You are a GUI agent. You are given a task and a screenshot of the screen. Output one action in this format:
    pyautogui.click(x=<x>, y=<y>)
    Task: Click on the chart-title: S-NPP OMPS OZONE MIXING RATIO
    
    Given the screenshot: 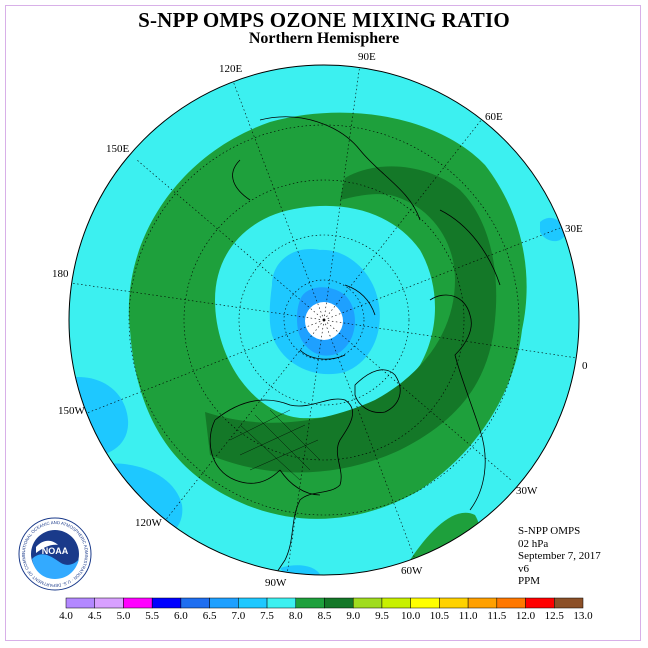 What is the action you would take?
    pyautogui.click(x=324, y=20)
    